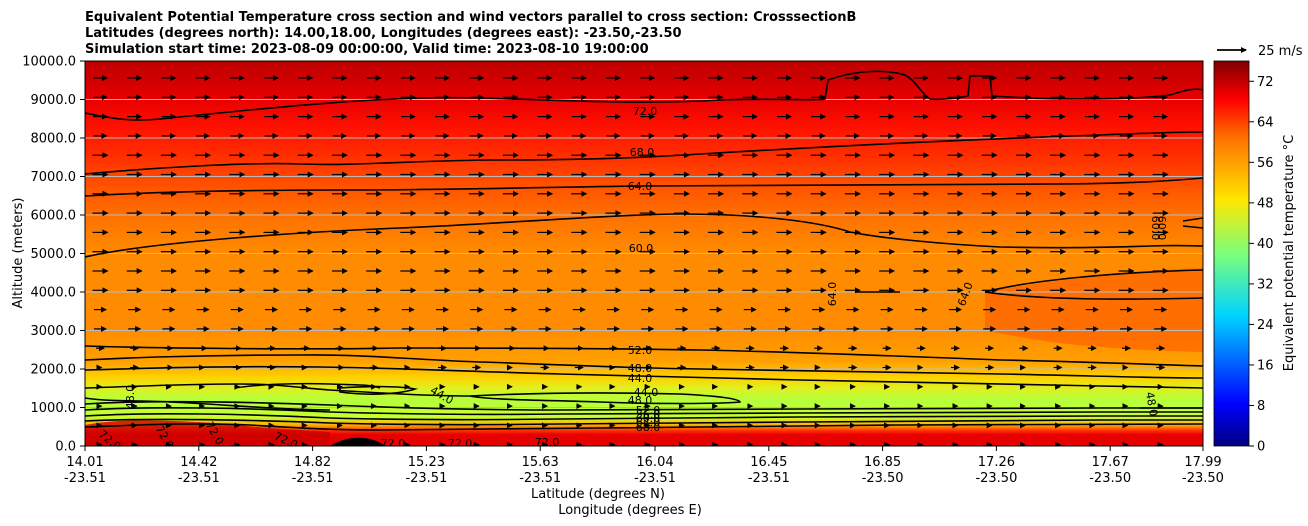  What do you see at coordinates (1261, 447) in the screenshot?
I see `colorbar-tick-label: 0` at bounding box center [1261, 447].